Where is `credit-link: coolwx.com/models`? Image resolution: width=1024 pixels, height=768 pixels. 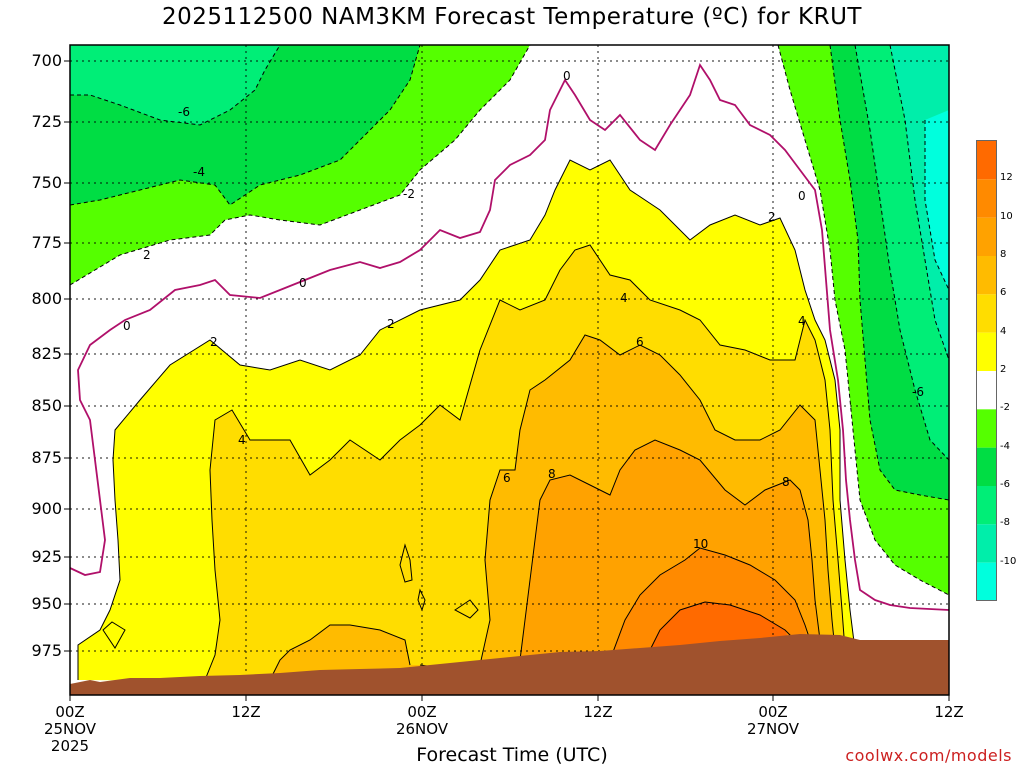 credit-link: coolwx.com/models is located at coordinates (928, 755).